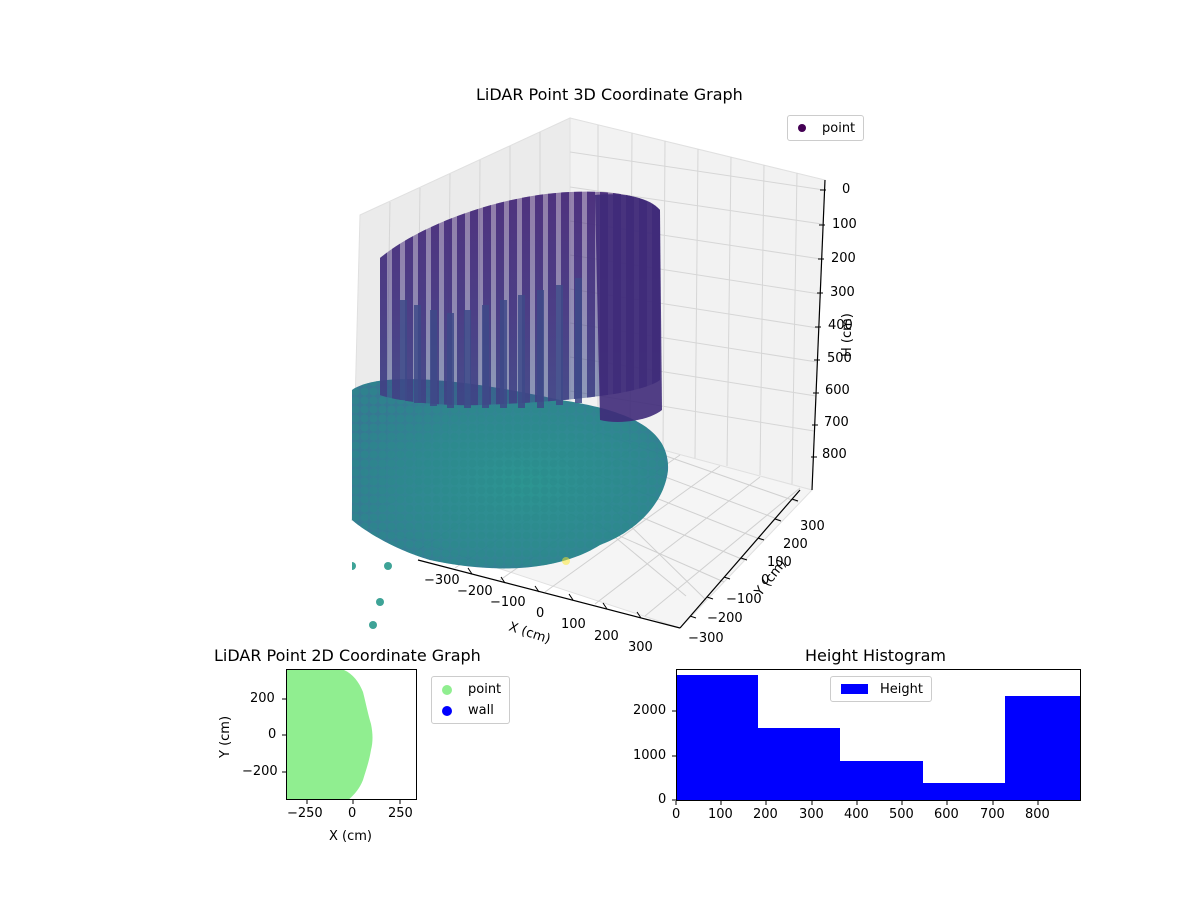  I want to click on z-tick-label: 0, so click(846, 189).